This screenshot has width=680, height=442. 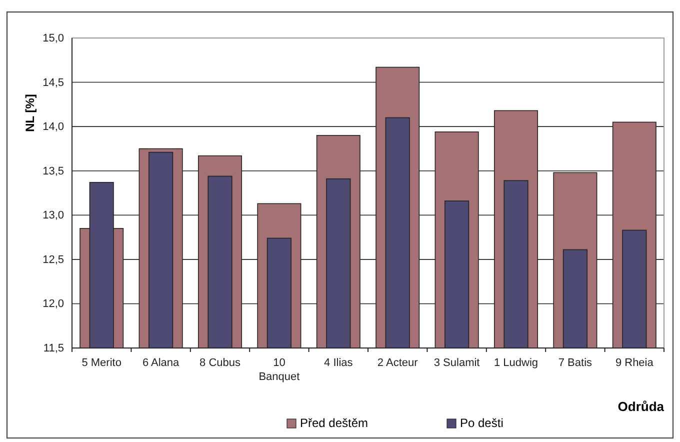 What do you see at coordinates (457, 362) in the screenshot?
I see `x-tick-label: 3 Sulamit` at bounding box center [457, 362].